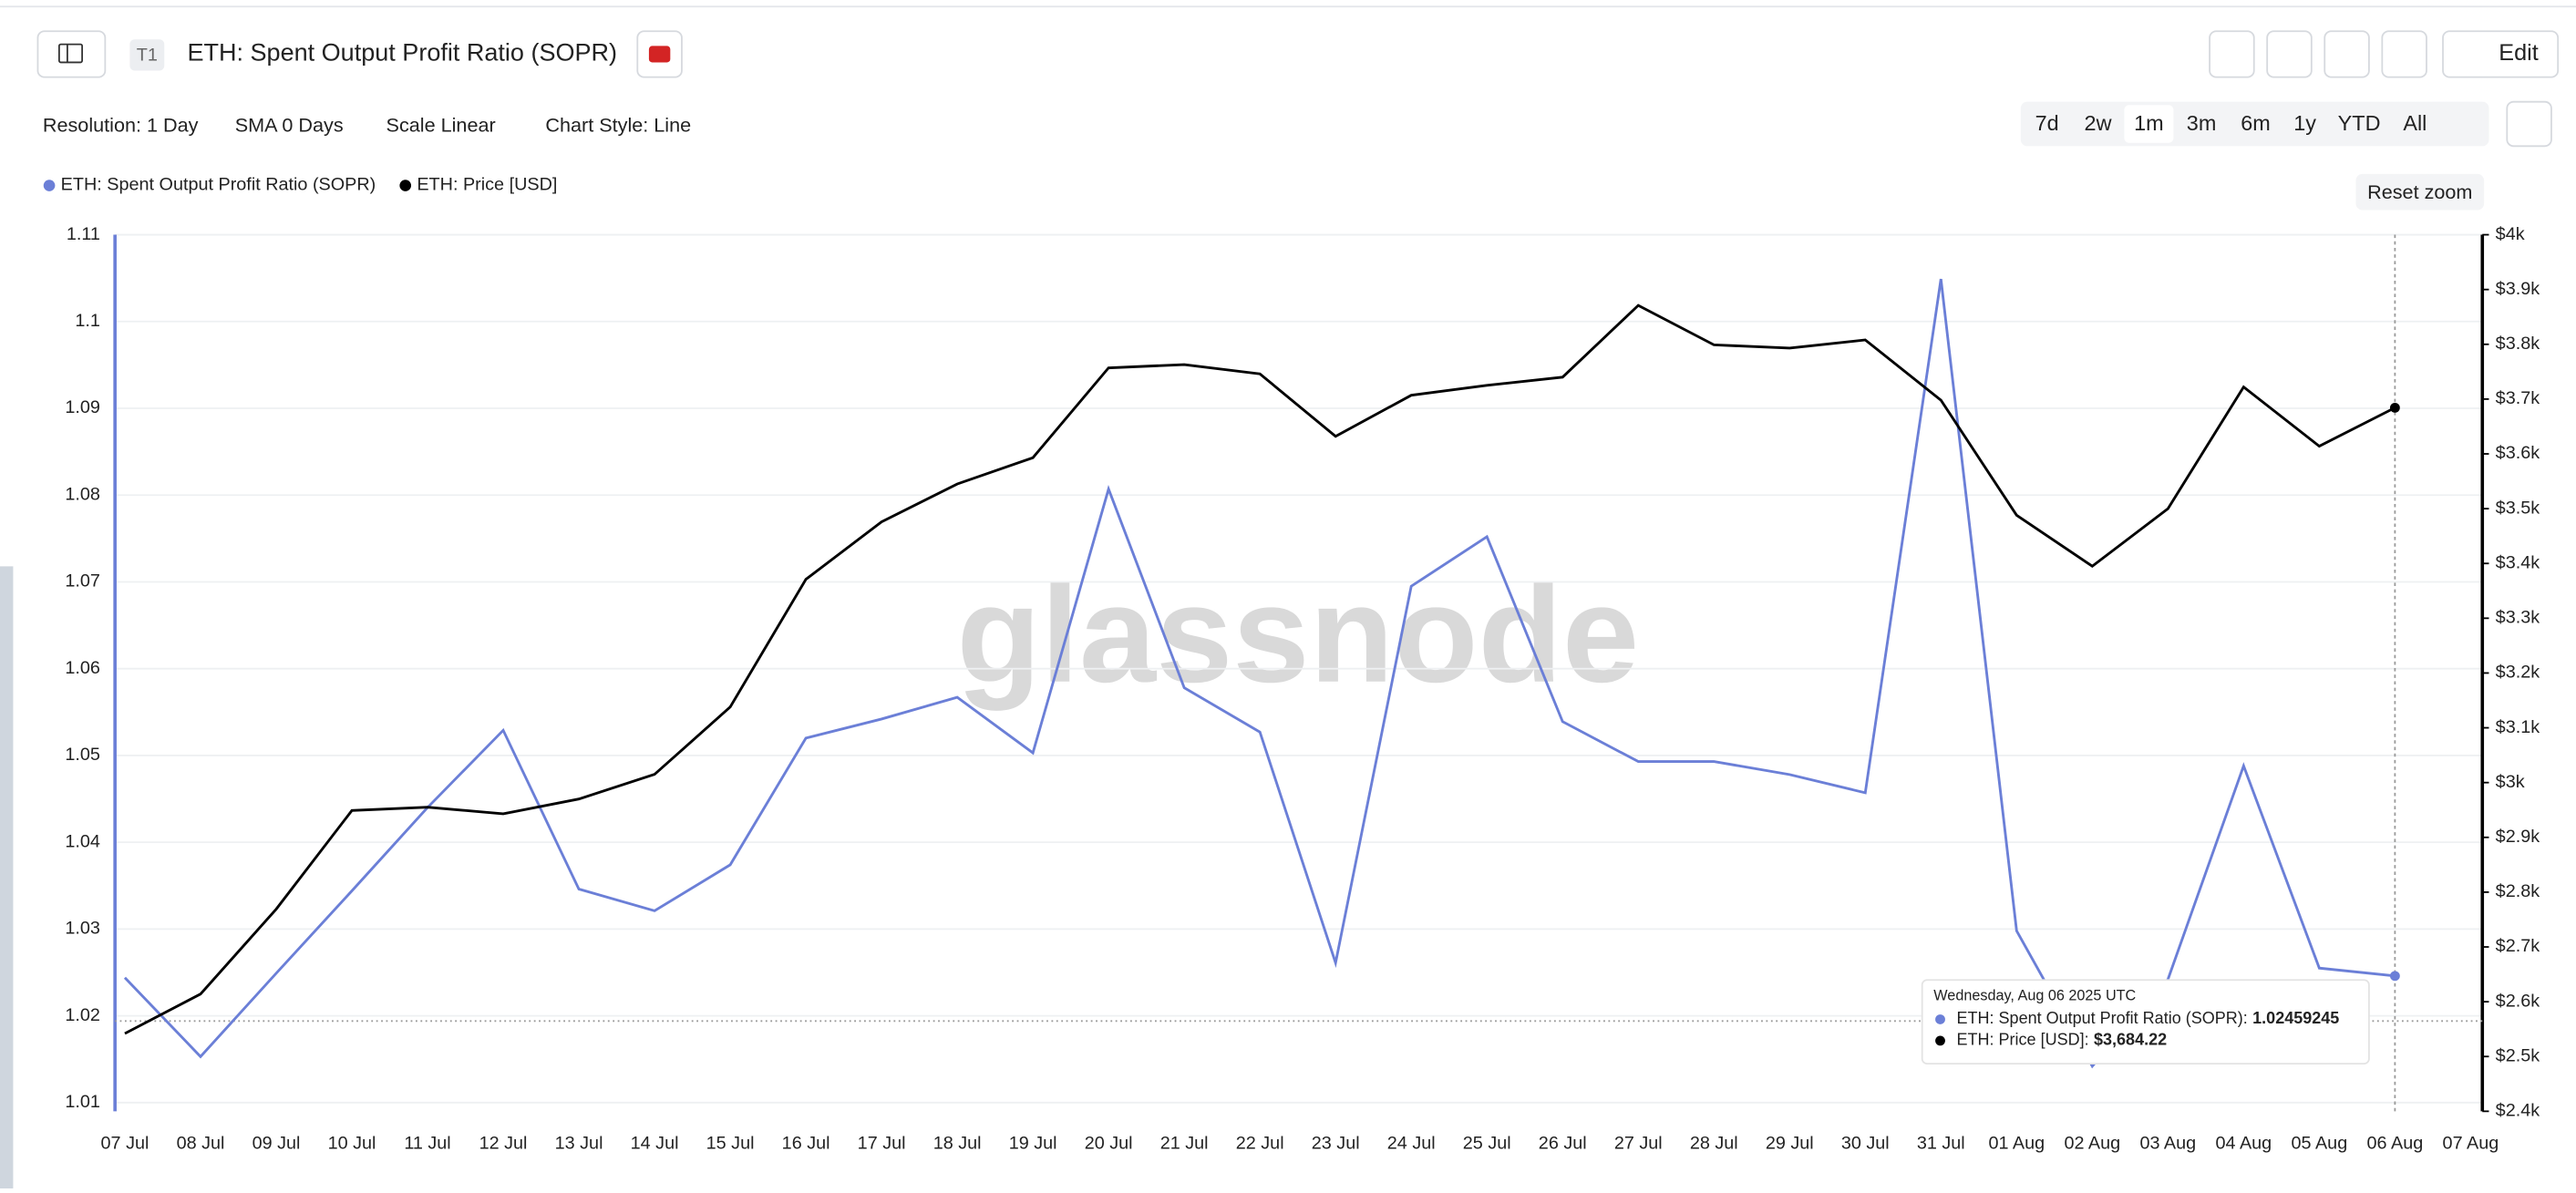 The image size is (2576, 1193). I want to click on edit-button, so click(2501, 54).